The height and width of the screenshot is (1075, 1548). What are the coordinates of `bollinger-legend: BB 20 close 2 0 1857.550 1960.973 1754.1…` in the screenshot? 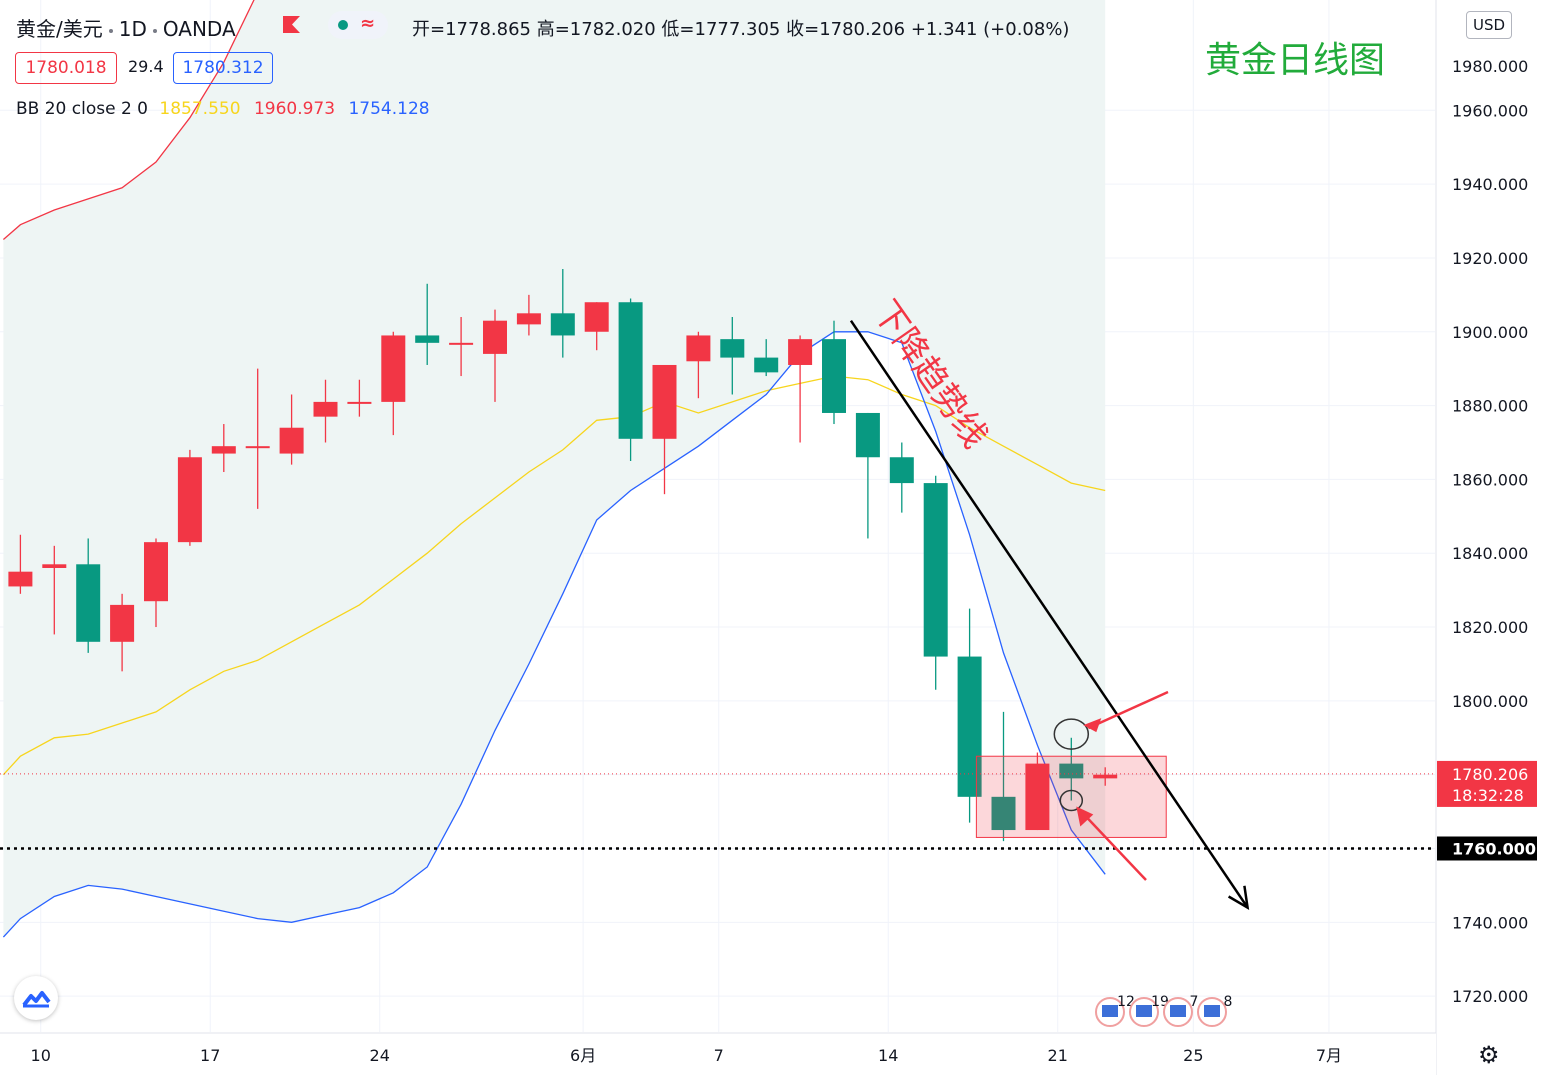 It's located at (223, 109).